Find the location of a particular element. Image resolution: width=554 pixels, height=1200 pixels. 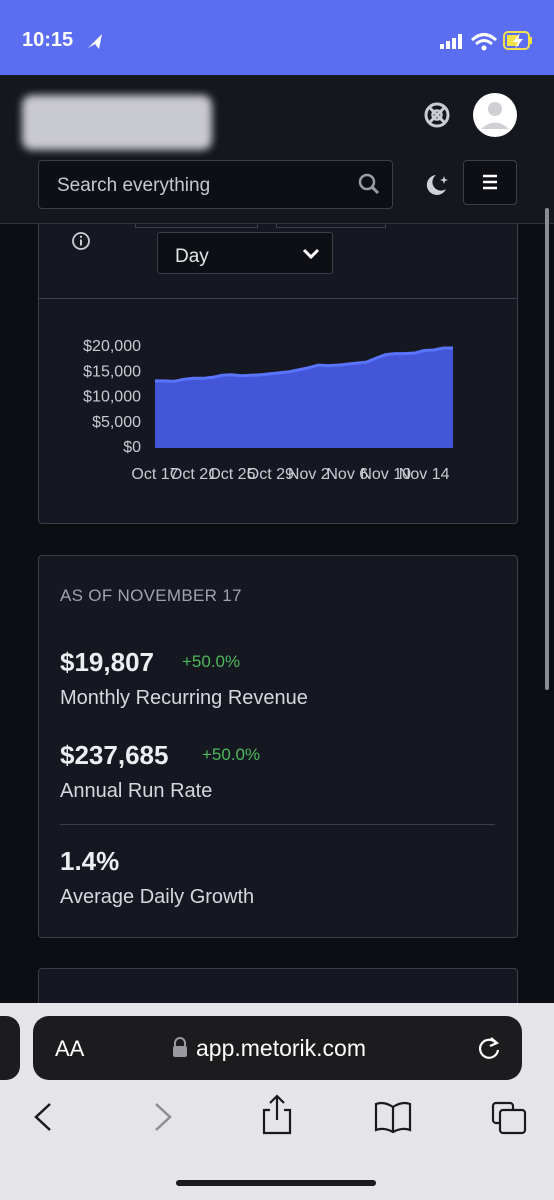

forward-button is located at coordinates (163, 1117).